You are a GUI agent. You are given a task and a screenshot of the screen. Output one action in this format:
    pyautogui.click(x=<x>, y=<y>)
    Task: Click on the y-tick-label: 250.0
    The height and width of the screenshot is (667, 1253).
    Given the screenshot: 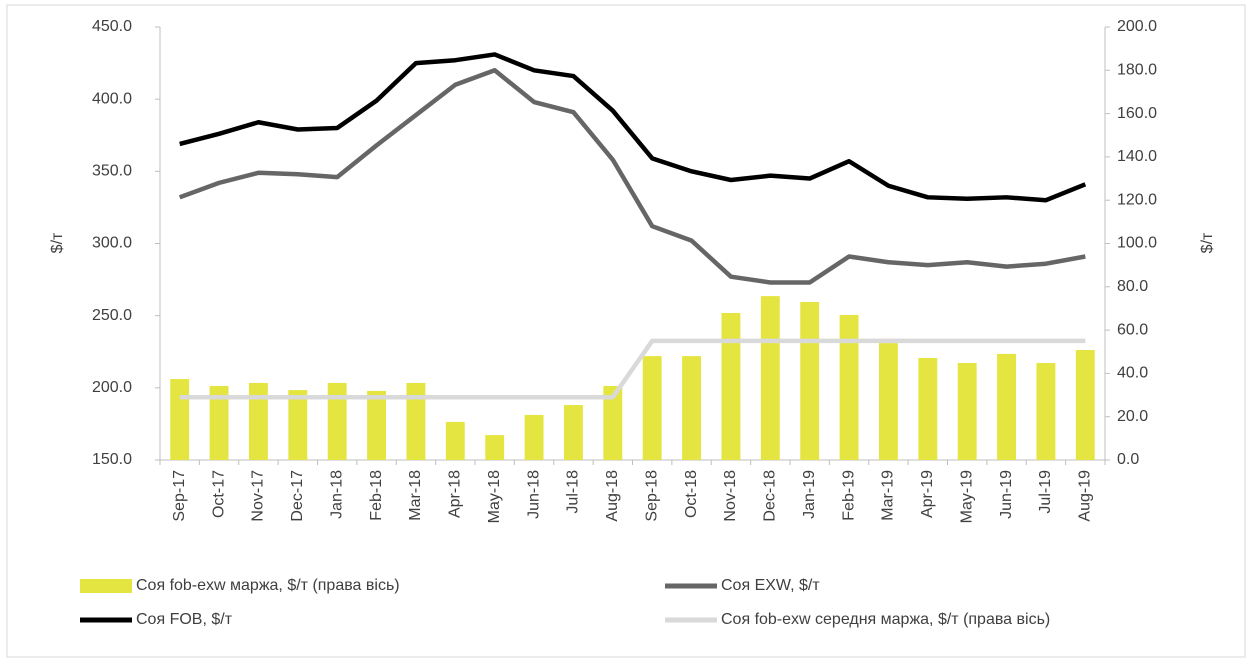 What is the action you would take?
    pyautogui.click(x=112, y=315)
    